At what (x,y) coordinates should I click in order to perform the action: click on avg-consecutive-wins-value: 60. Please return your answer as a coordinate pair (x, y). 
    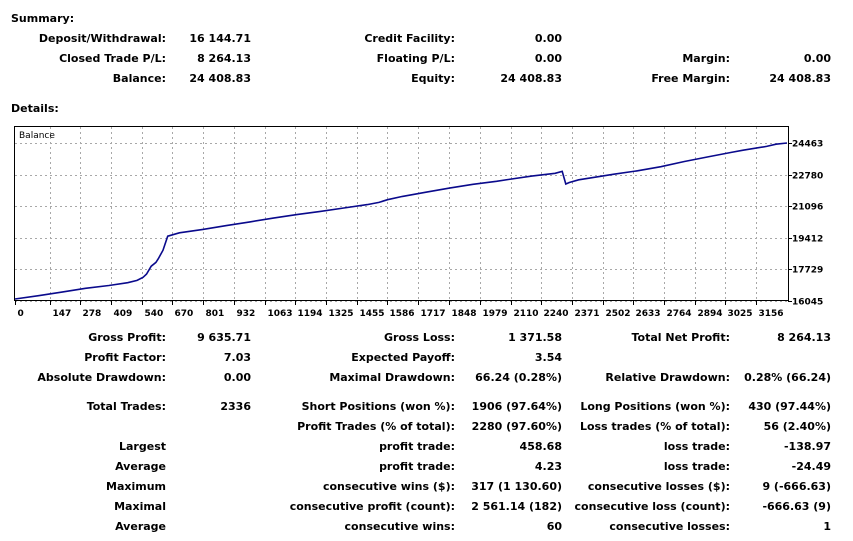
    Looking at the image, I should click on (554, 526).